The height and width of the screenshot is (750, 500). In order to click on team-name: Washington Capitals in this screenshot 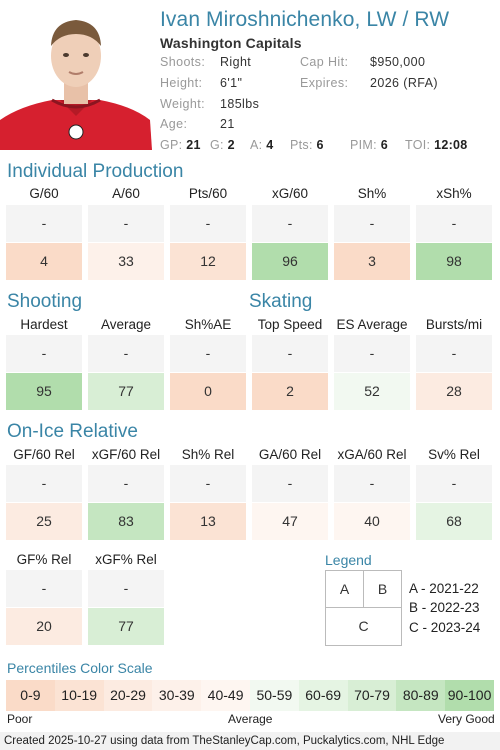, I will do `click(231, 43)`.